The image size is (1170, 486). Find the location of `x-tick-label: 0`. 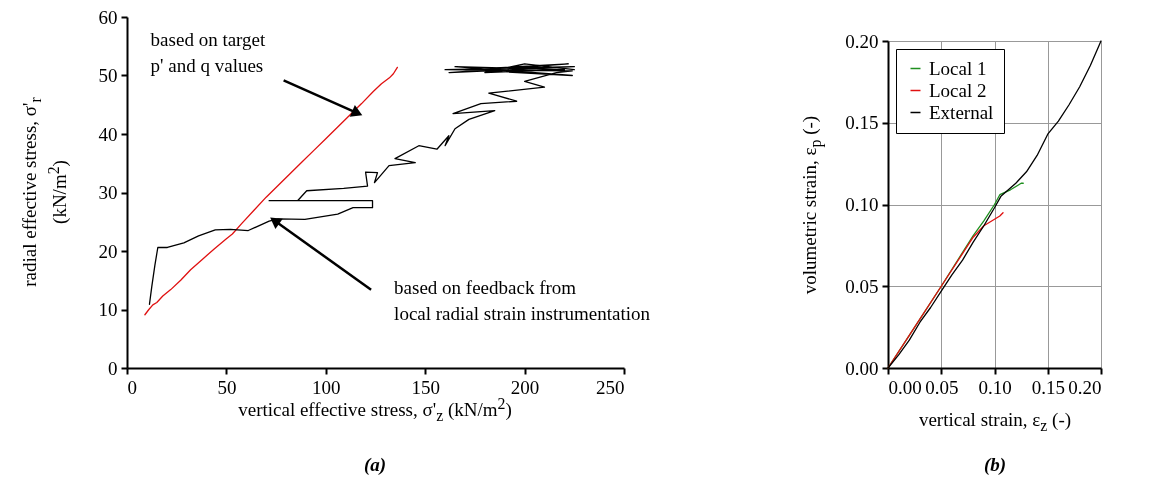

x-tick-label: 0 is located at coordinates (132, 387).